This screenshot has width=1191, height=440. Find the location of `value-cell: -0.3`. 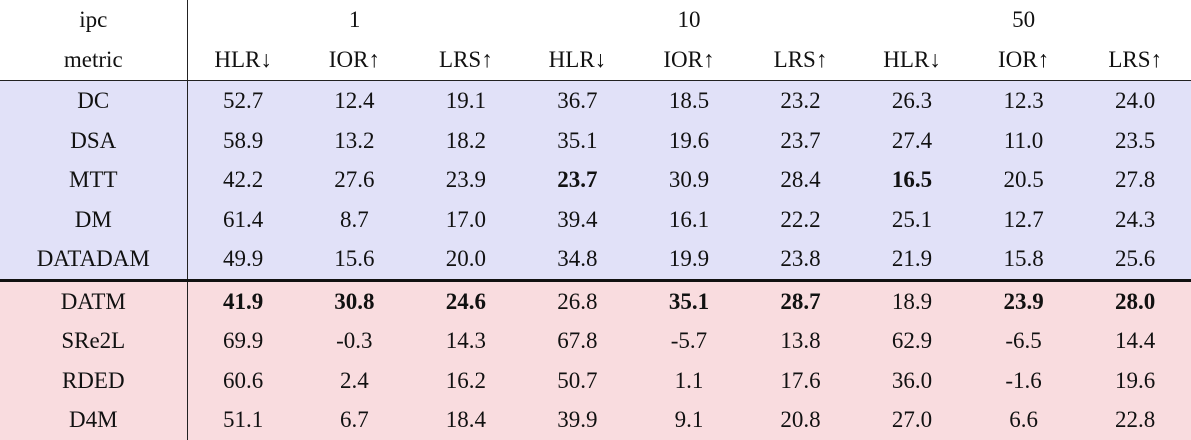

value-cell: -0.3 is located at coordinates (354, 341).